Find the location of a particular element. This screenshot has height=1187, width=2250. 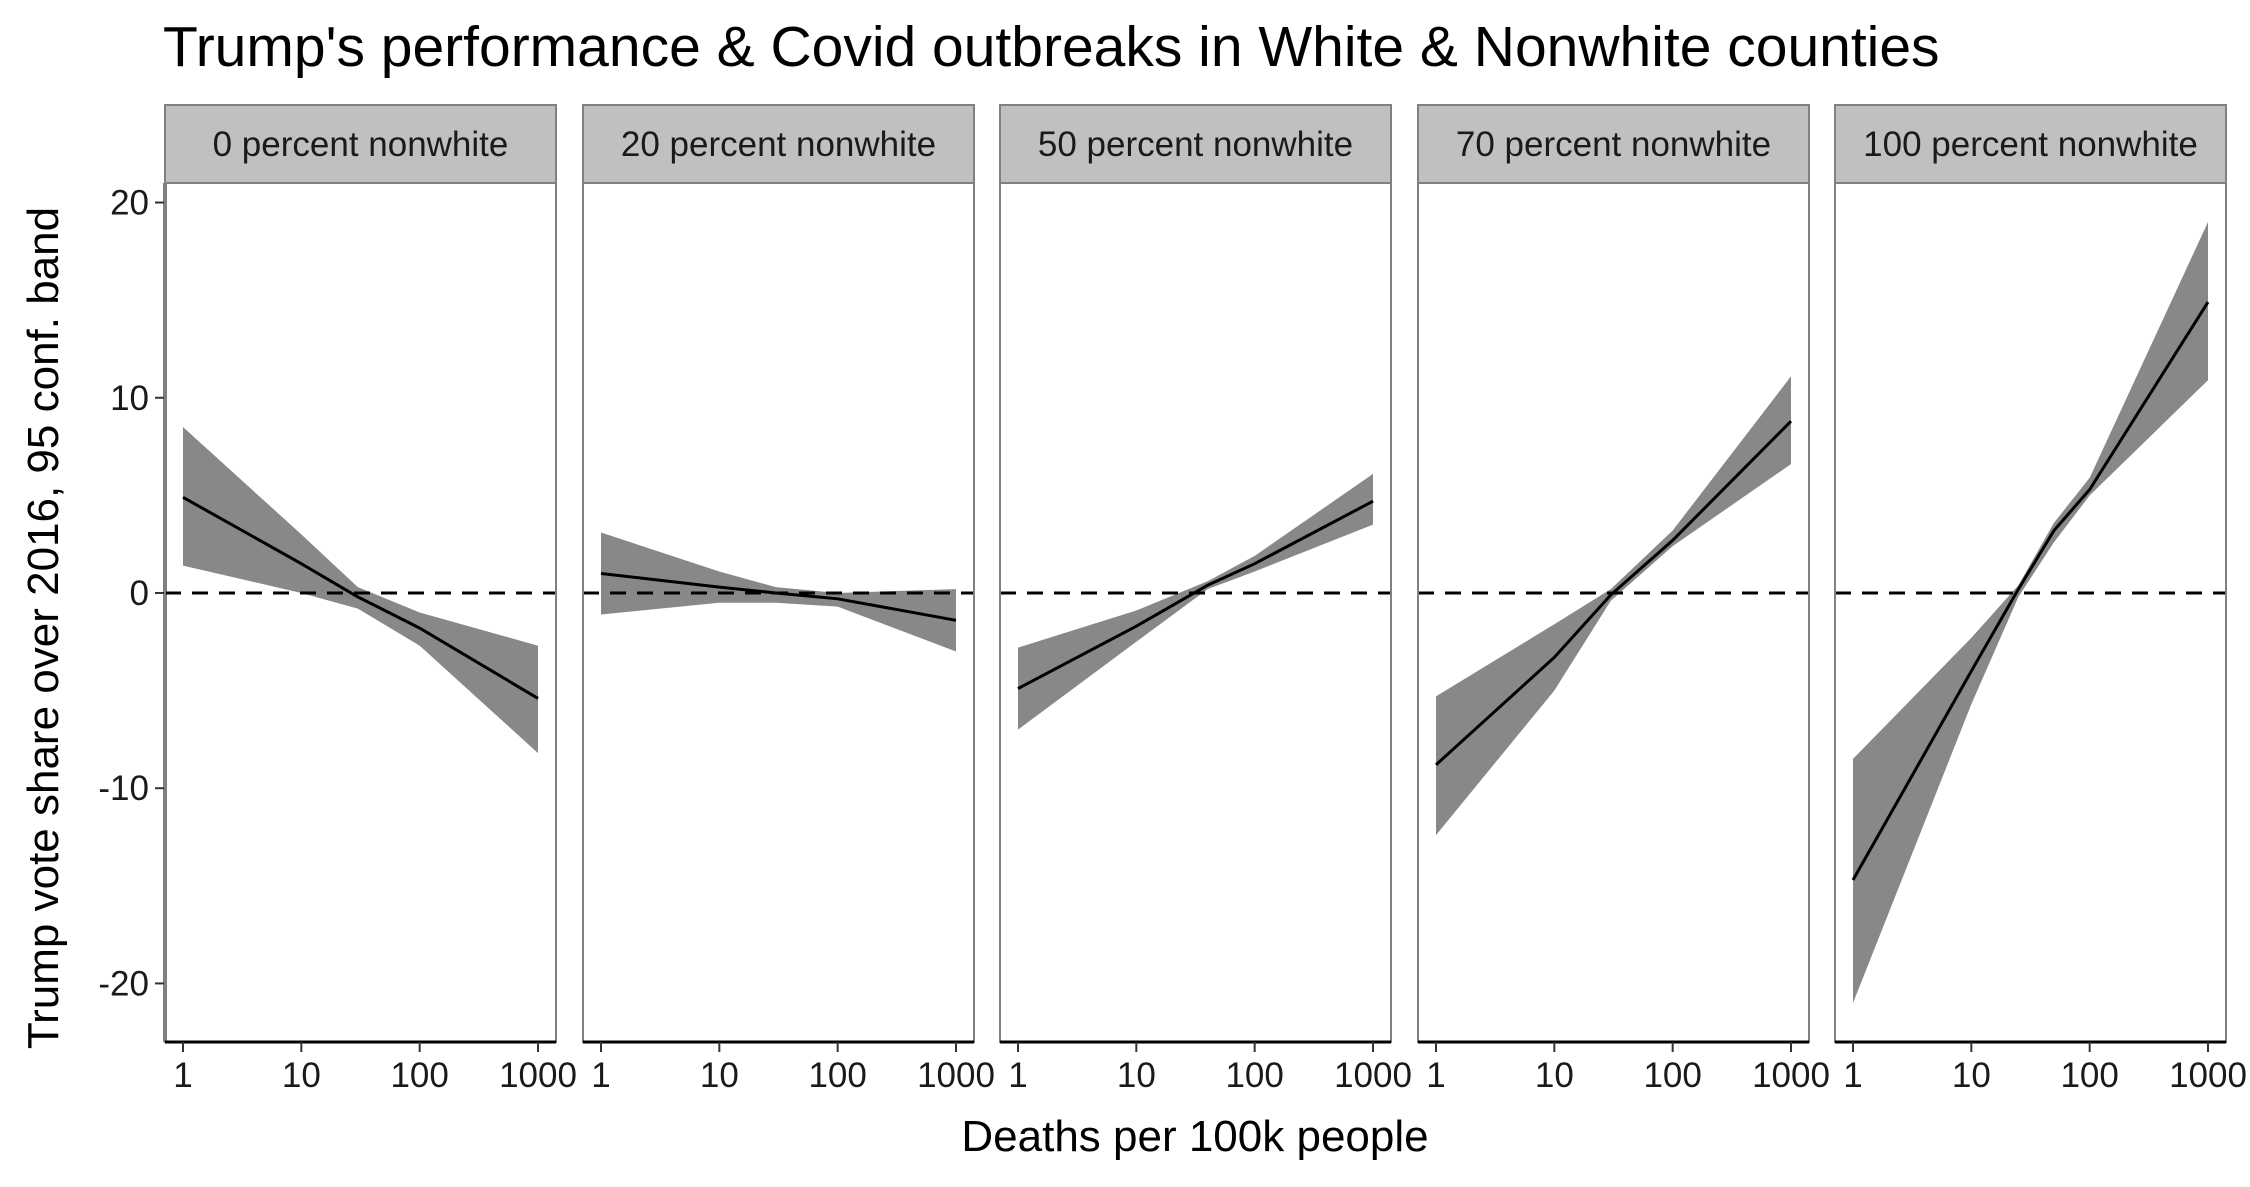

y-tick-label: -10 is located at coordinates (123, 788).